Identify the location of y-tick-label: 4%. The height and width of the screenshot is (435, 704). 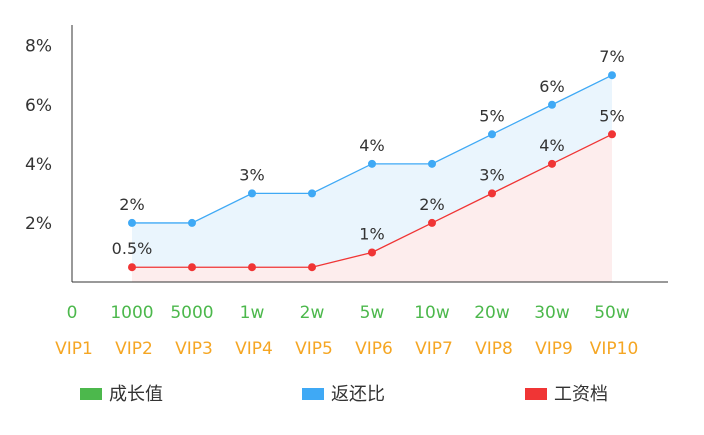
(38, 165).